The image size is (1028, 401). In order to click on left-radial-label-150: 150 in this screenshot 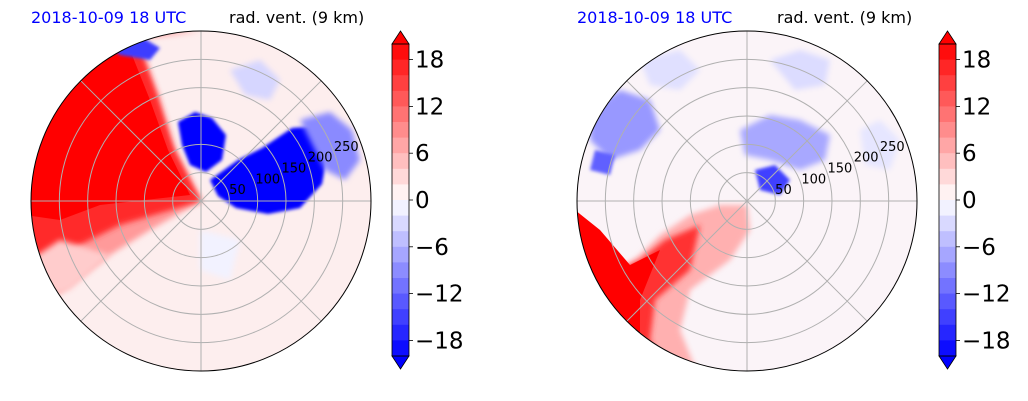, I will do `click(294, 168)`.